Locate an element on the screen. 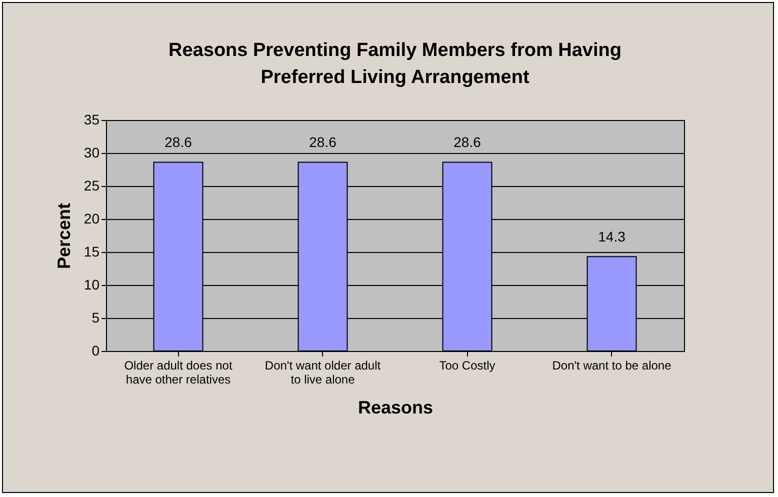 The image size is (778, 497). y-axis-title: Percent is located at coordinates (64, 236).